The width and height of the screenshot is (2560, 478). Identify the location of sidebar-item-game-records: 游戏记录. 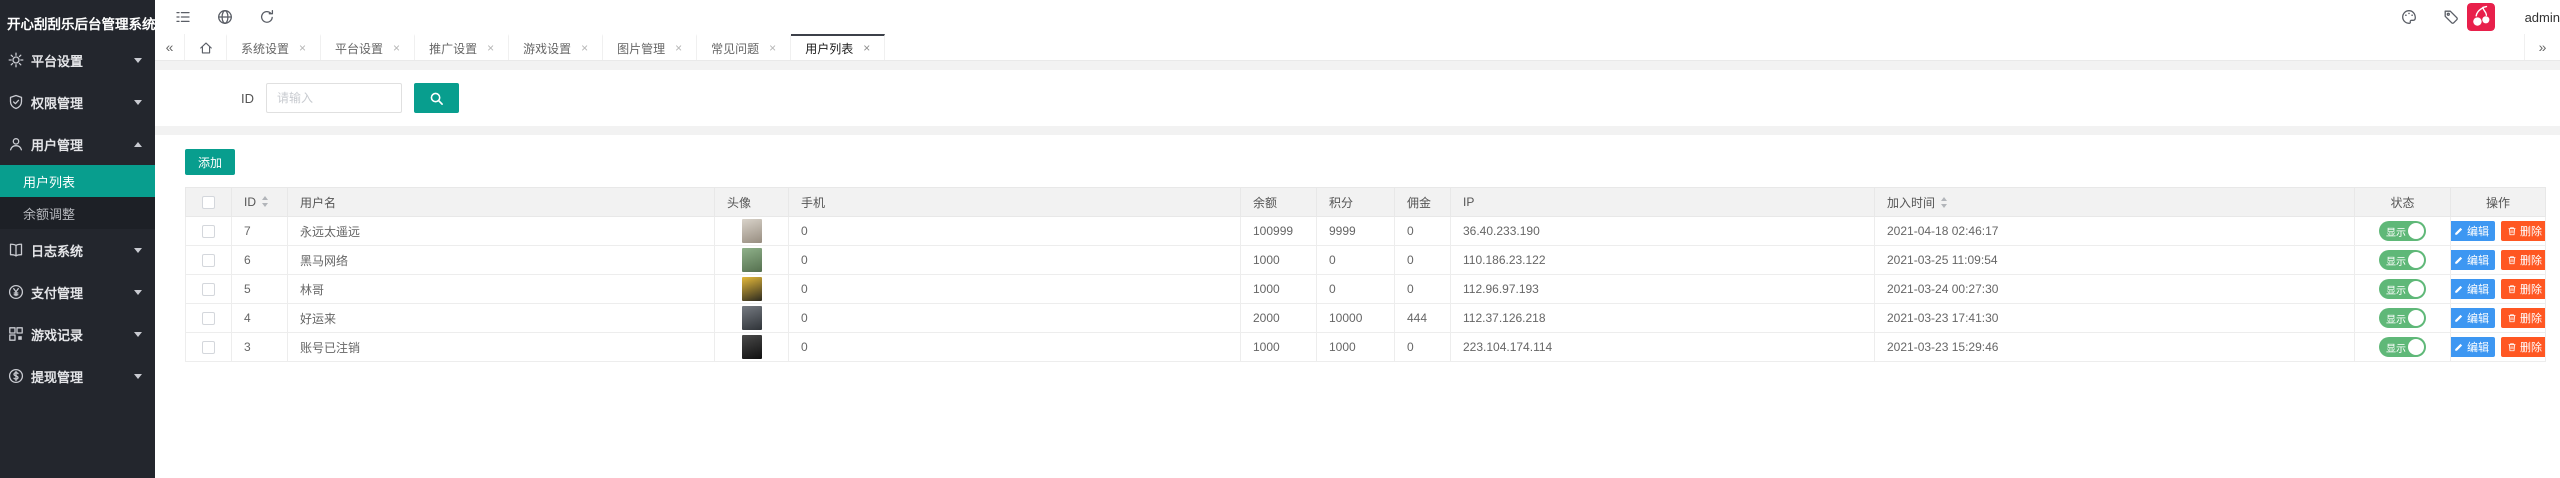
(77, 334).